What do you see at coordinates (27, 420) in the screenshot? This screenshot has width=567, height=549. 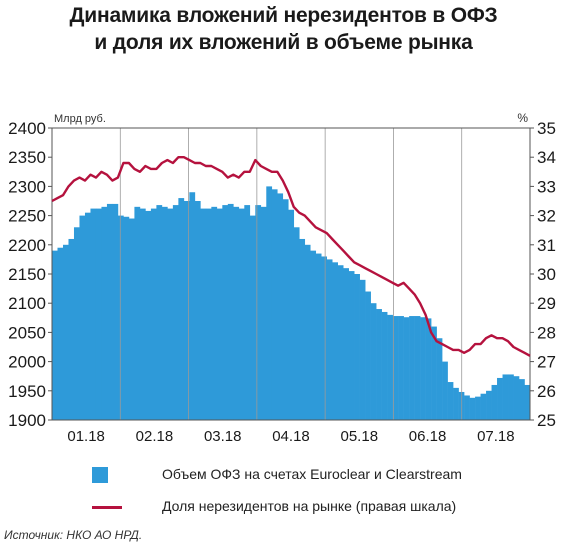 I see `left-tick-label: 1900` at bounding box center [27, 420].